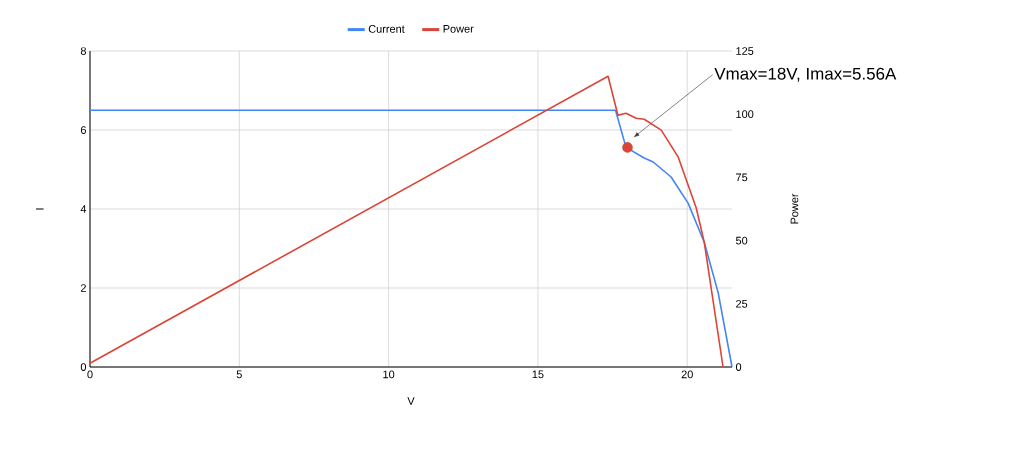  Describe the element at coordinates (741, 240) in the screenshot. I see `y2-tick-label: 50` at that location.